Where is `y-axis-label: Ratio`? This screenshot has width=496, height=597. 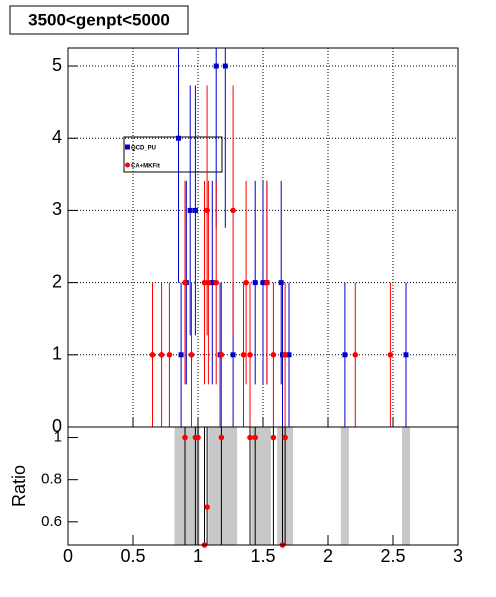 y-axis-label: Ratio is located at coordinates (19, 486).